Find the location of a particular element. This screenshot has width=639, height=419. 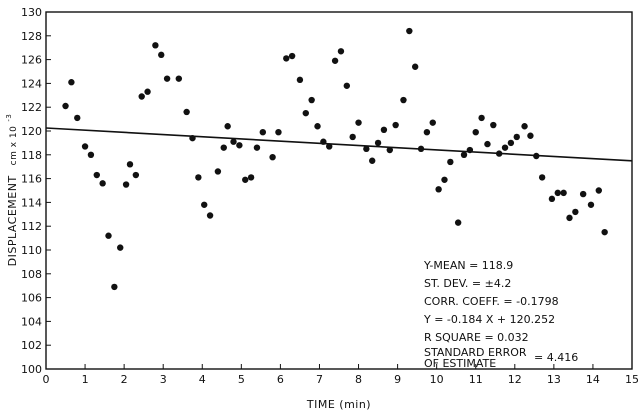

y-tick-label: 114 is located at coordinates (31, 202).